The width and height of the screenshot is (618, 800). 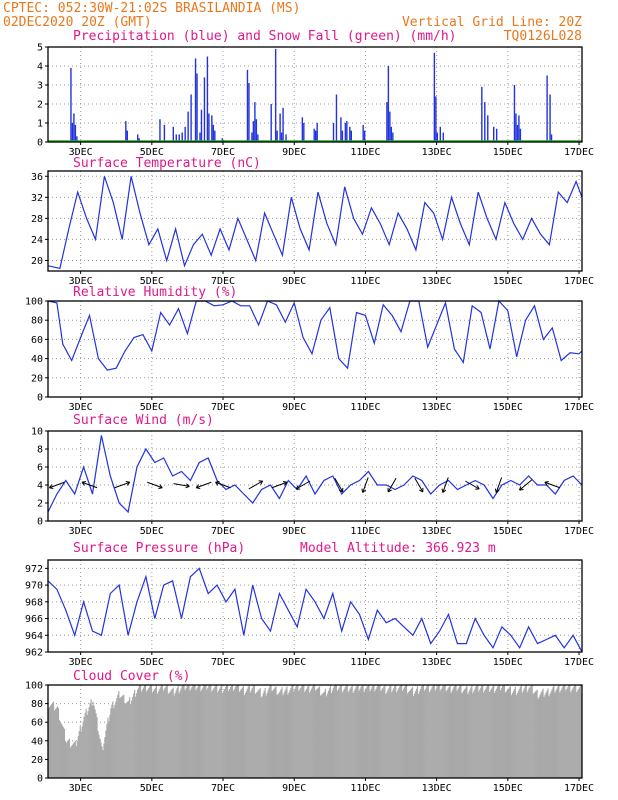 I want to click on temp-ytick-label: 32, so click(x=37, y=198).